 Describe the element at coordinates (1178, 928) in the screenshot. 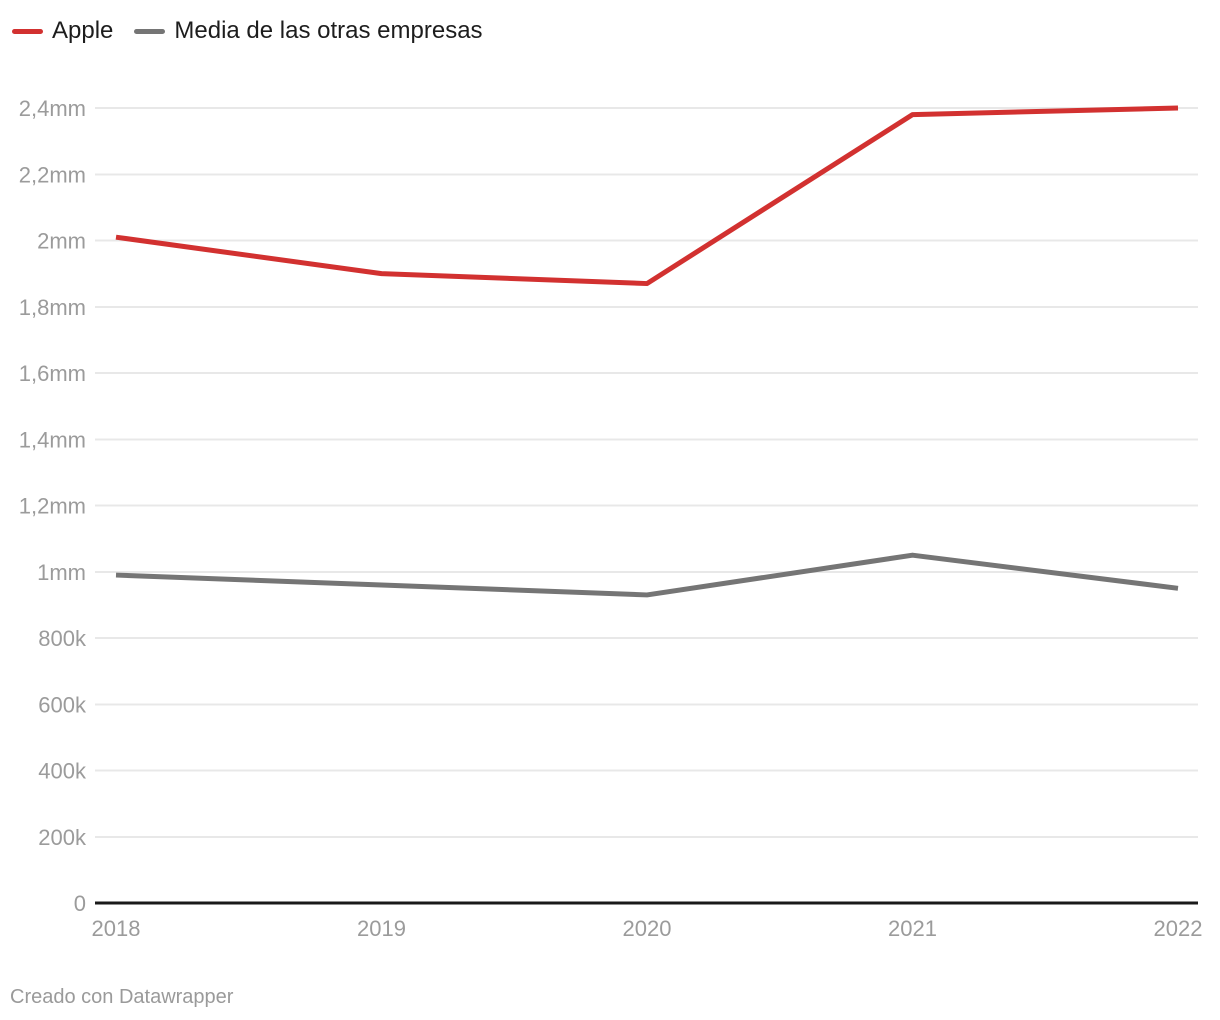

I see `x-tick-label-2022: 2022` at that location.